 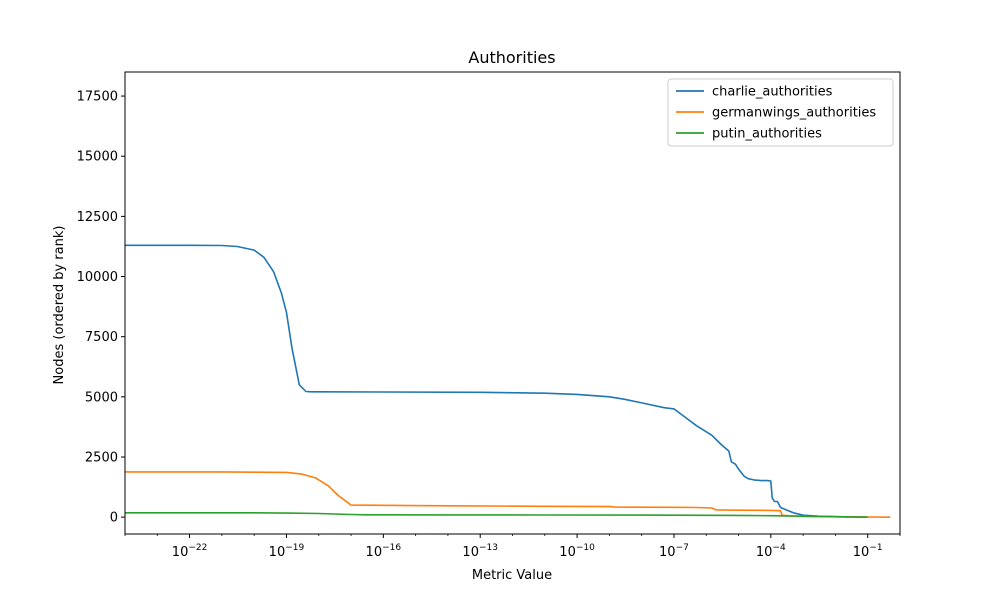 I want to click on legend-label-germanwings_authorities: germanwings_authorities, so click(x=794, y=113).